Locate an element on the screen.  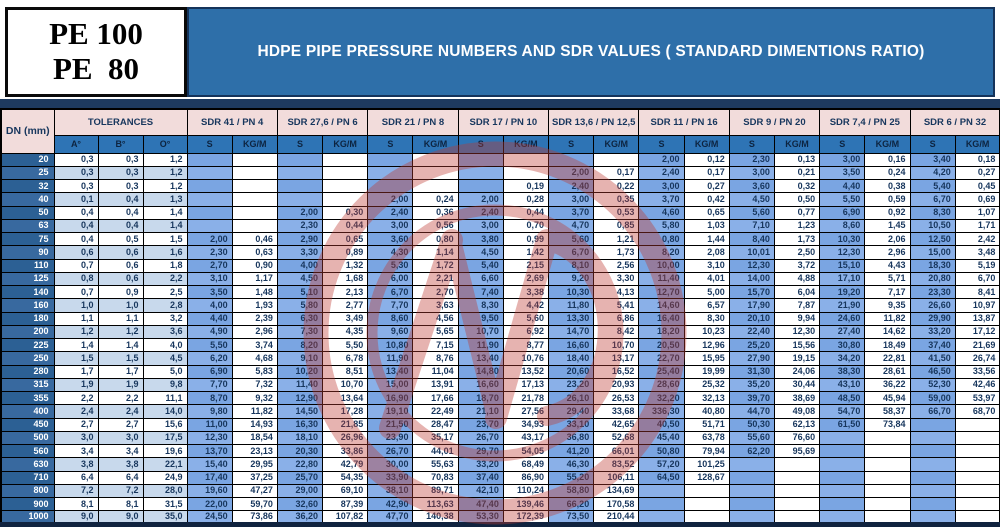
kgm-value-cell: 0,90 is located at coordinates (254, 265).